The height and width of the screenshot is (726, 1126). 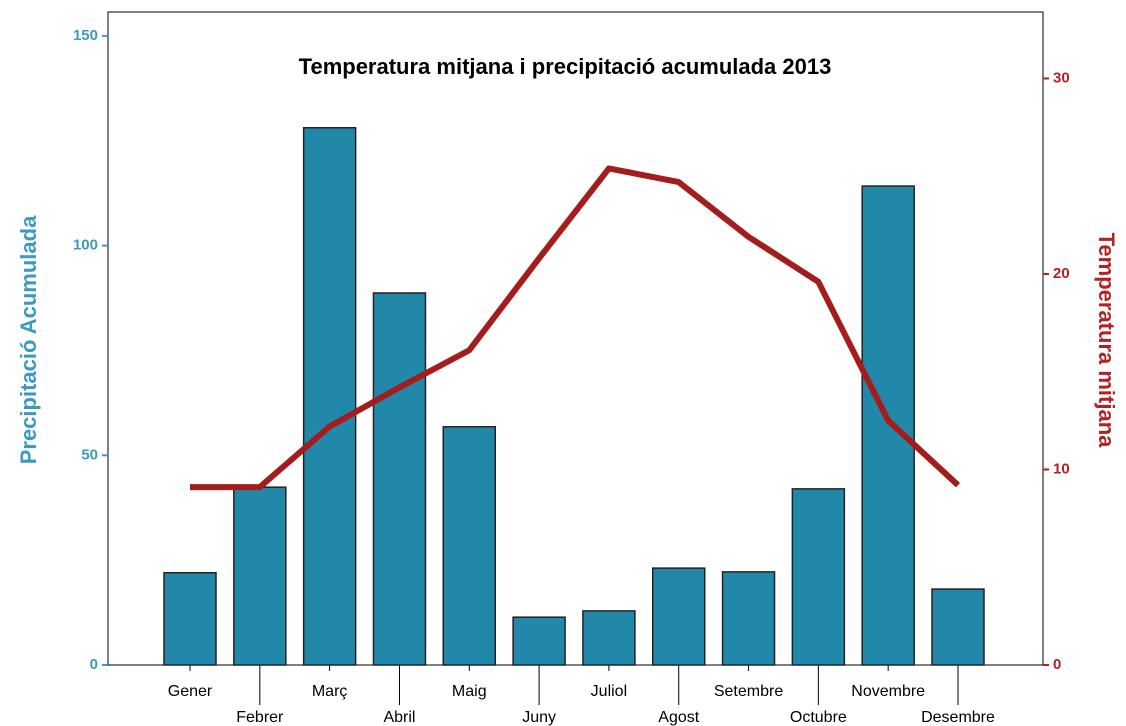 I want to click on x-tick-label: Maig, so click(x=469, y=691).